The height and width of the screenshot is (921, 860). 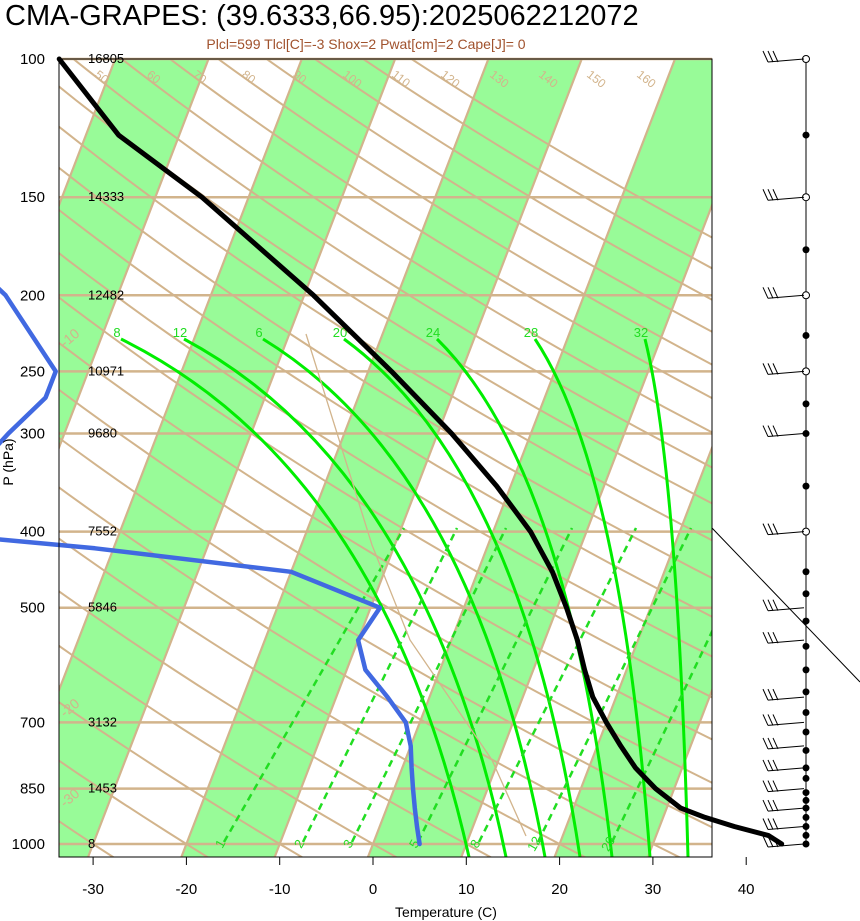 I want to click on temperature-tick-label: 10, so click(x=466, y=889).